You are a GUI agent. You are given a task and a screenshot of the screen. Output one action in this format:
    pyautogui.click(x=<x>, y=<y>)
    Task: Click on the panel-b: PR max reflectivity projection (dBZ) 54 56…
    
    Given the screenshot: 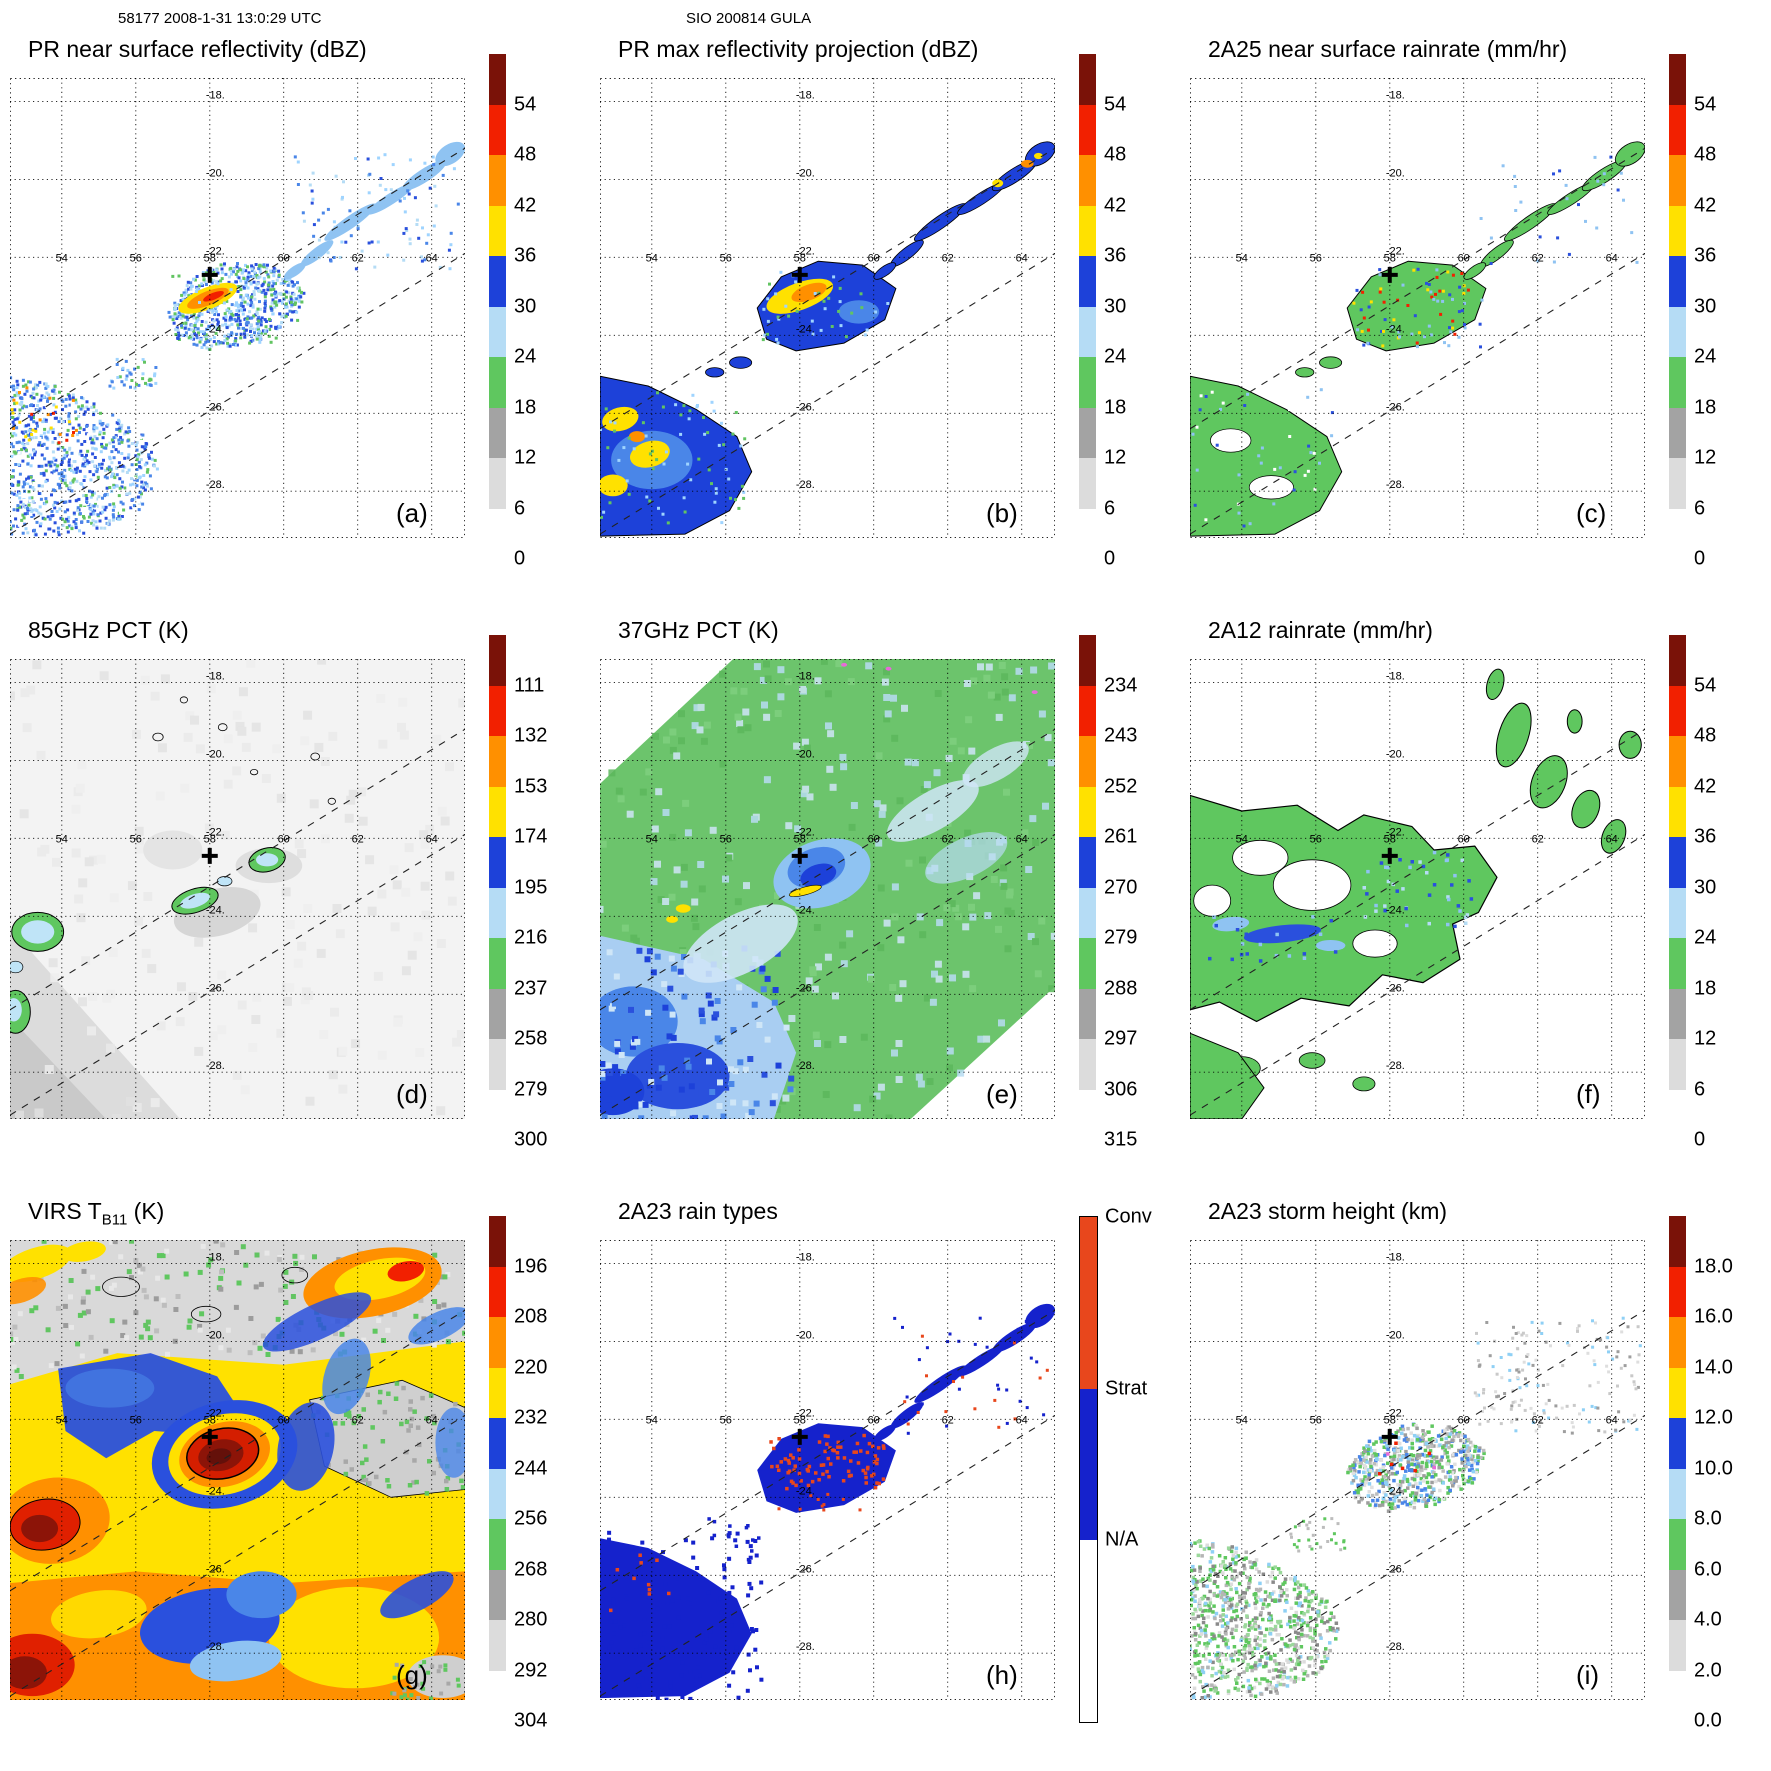 What is the action you would take?
    pyautogui.click(x=885, y=318)
    